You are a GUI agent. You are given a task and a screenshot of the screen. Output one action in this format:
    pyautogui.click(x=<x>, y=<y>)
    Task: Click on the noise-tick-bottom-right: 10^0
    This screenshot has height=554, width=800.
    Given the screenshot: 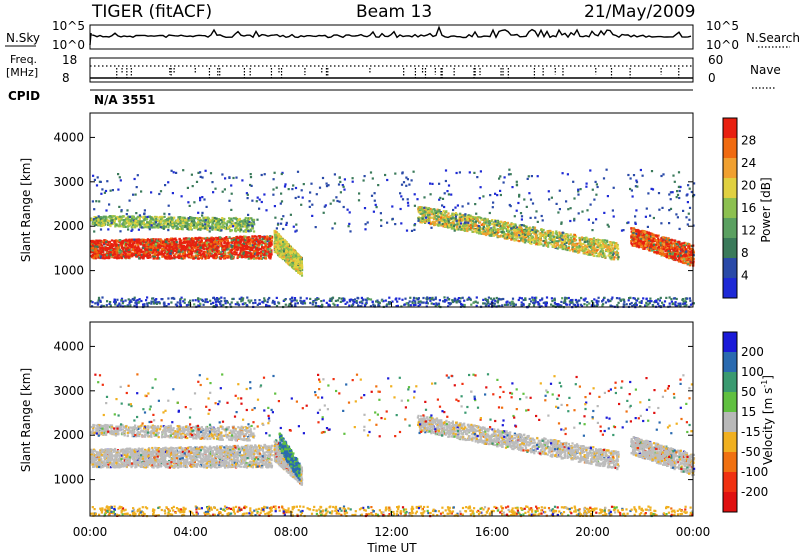 What is the action you would take?
    pyautogui.click(x=722, y=45)
    